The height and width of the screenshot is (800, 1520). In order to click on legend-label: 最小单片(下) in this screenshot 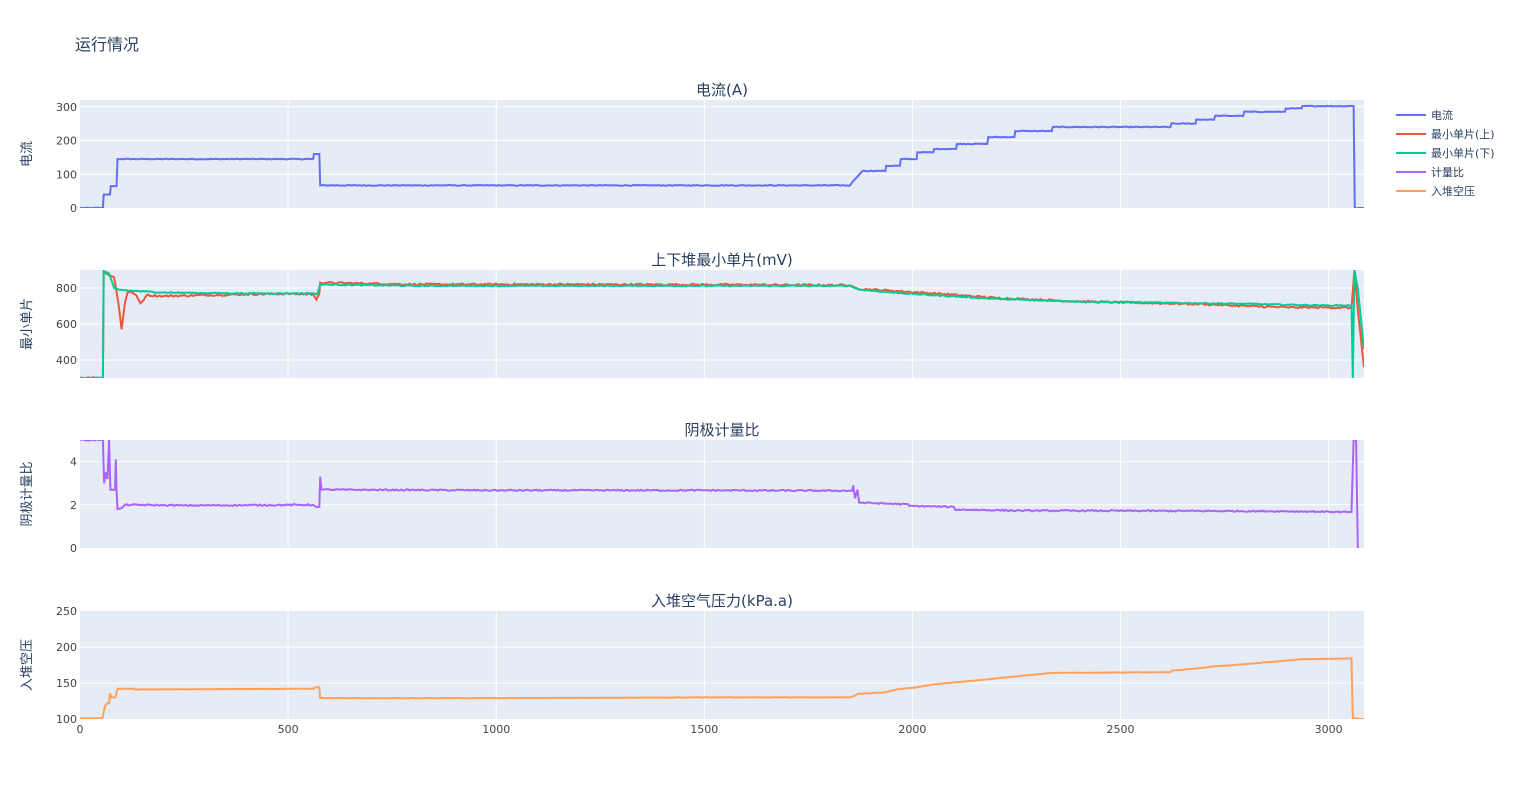, I will do `click(1463, 153)`.